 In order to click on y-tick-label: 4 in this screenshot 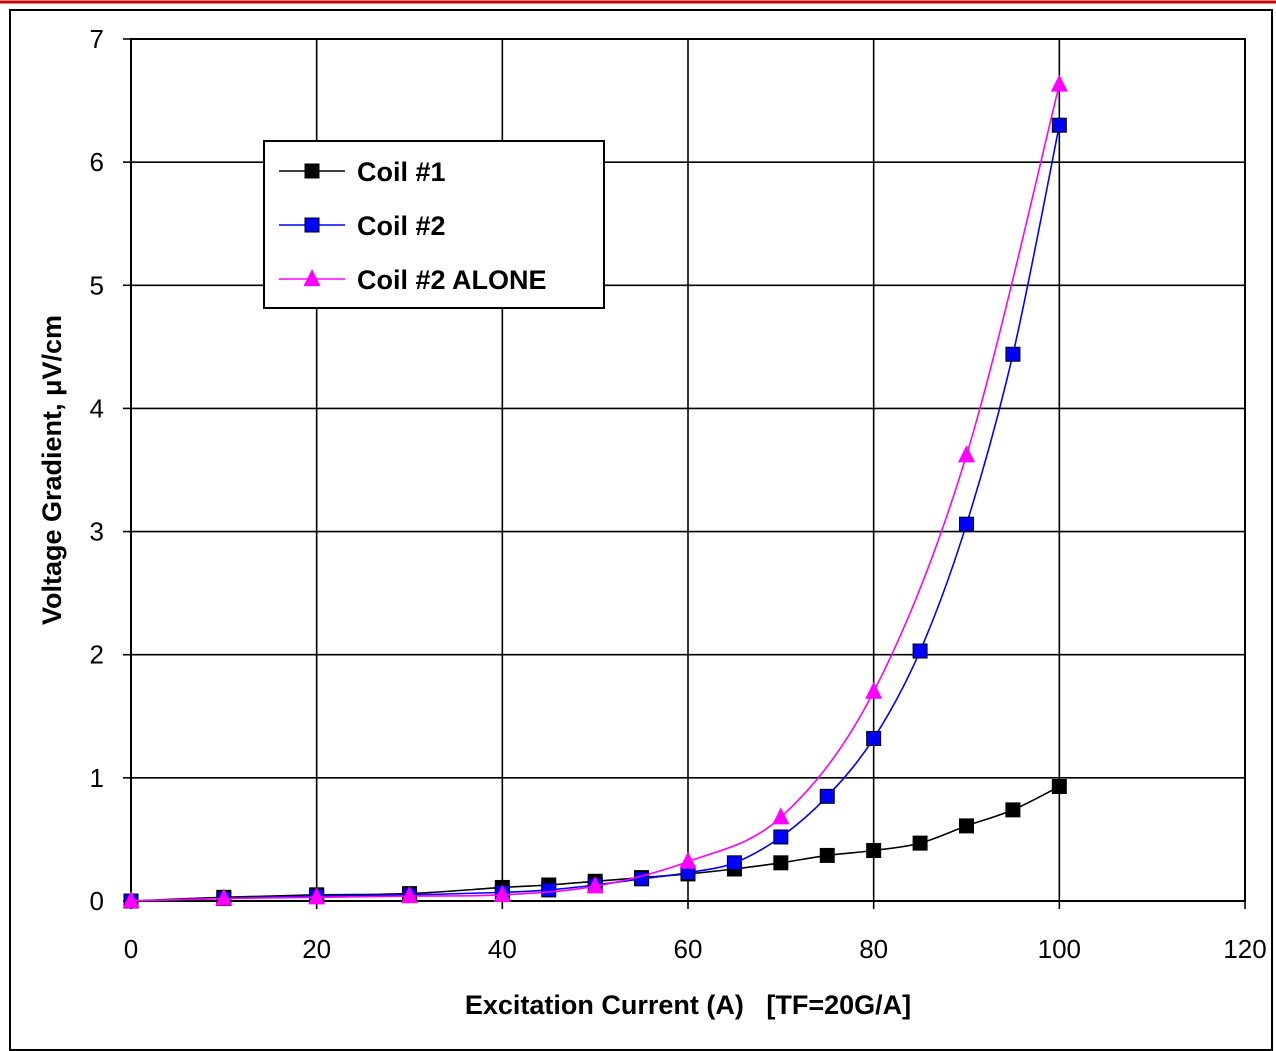, I will do `click(97, 408)`.